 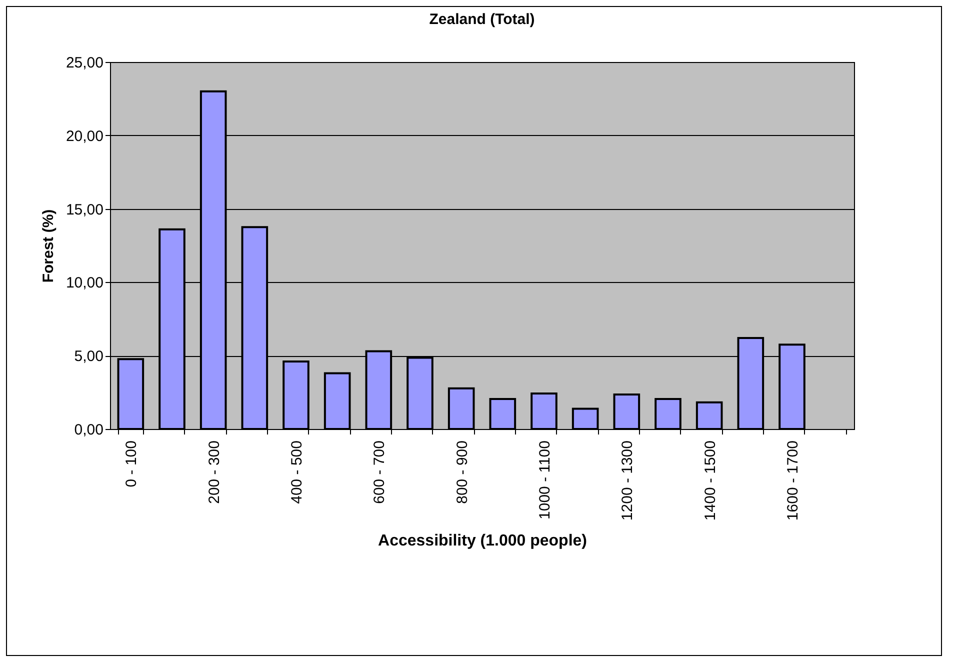 I want to click on y-tick-label: 0,00, so click(x=89, y=430).